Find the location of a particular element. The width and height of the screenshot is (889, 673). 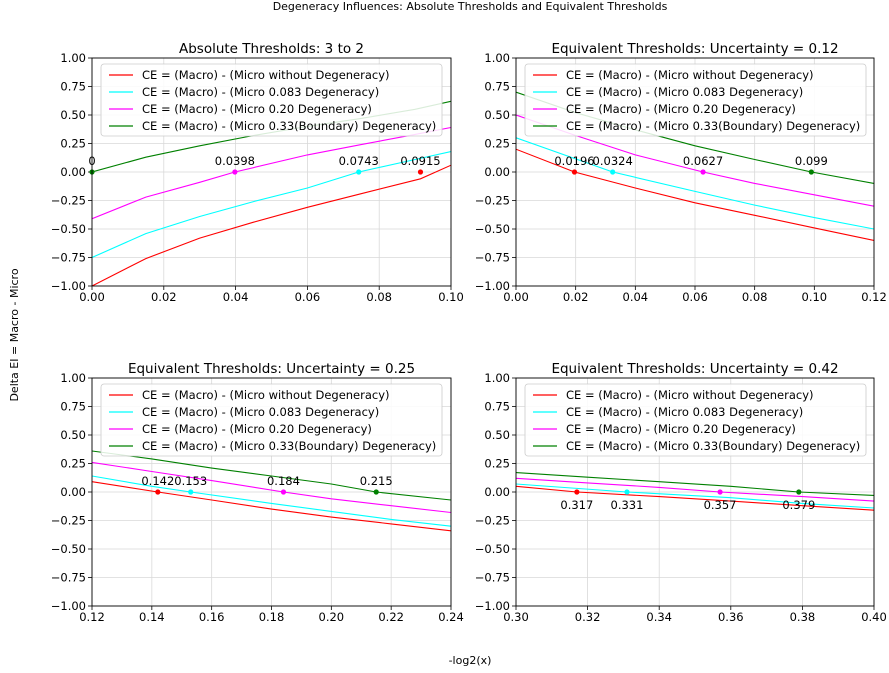

x-tick-label: 0.12 is located at coordinates (92, 617).